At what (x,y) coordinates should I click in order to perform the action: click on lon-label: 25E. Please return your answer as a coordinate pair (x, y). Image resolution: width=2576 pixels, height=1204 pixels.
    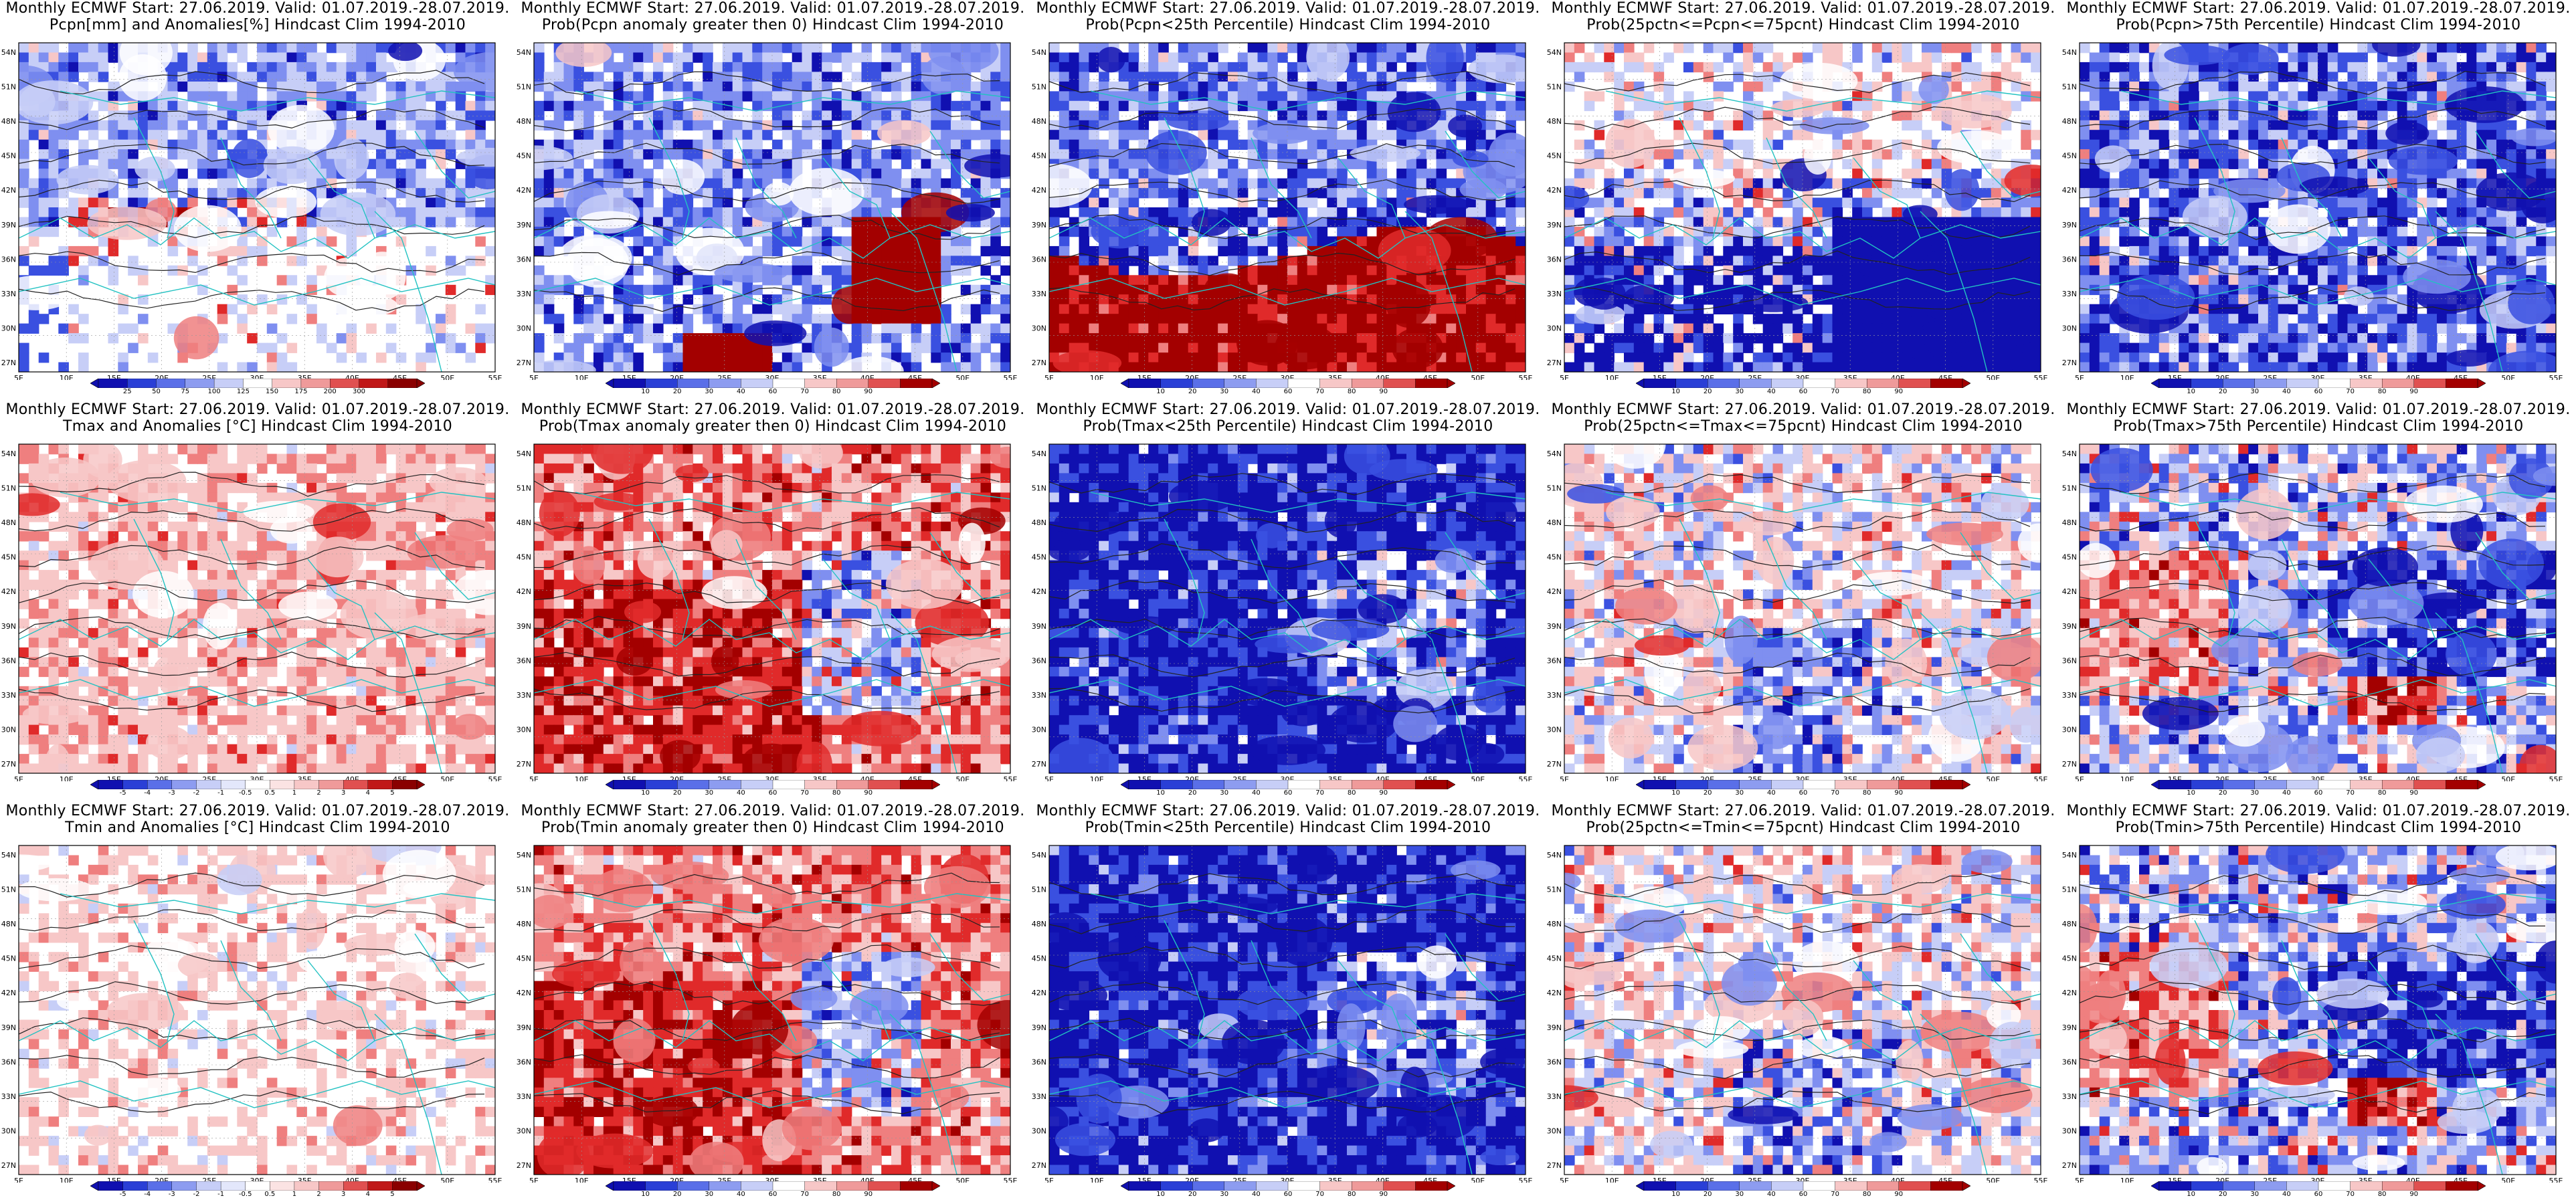
    Looking at the image, I should click on (209, 377).